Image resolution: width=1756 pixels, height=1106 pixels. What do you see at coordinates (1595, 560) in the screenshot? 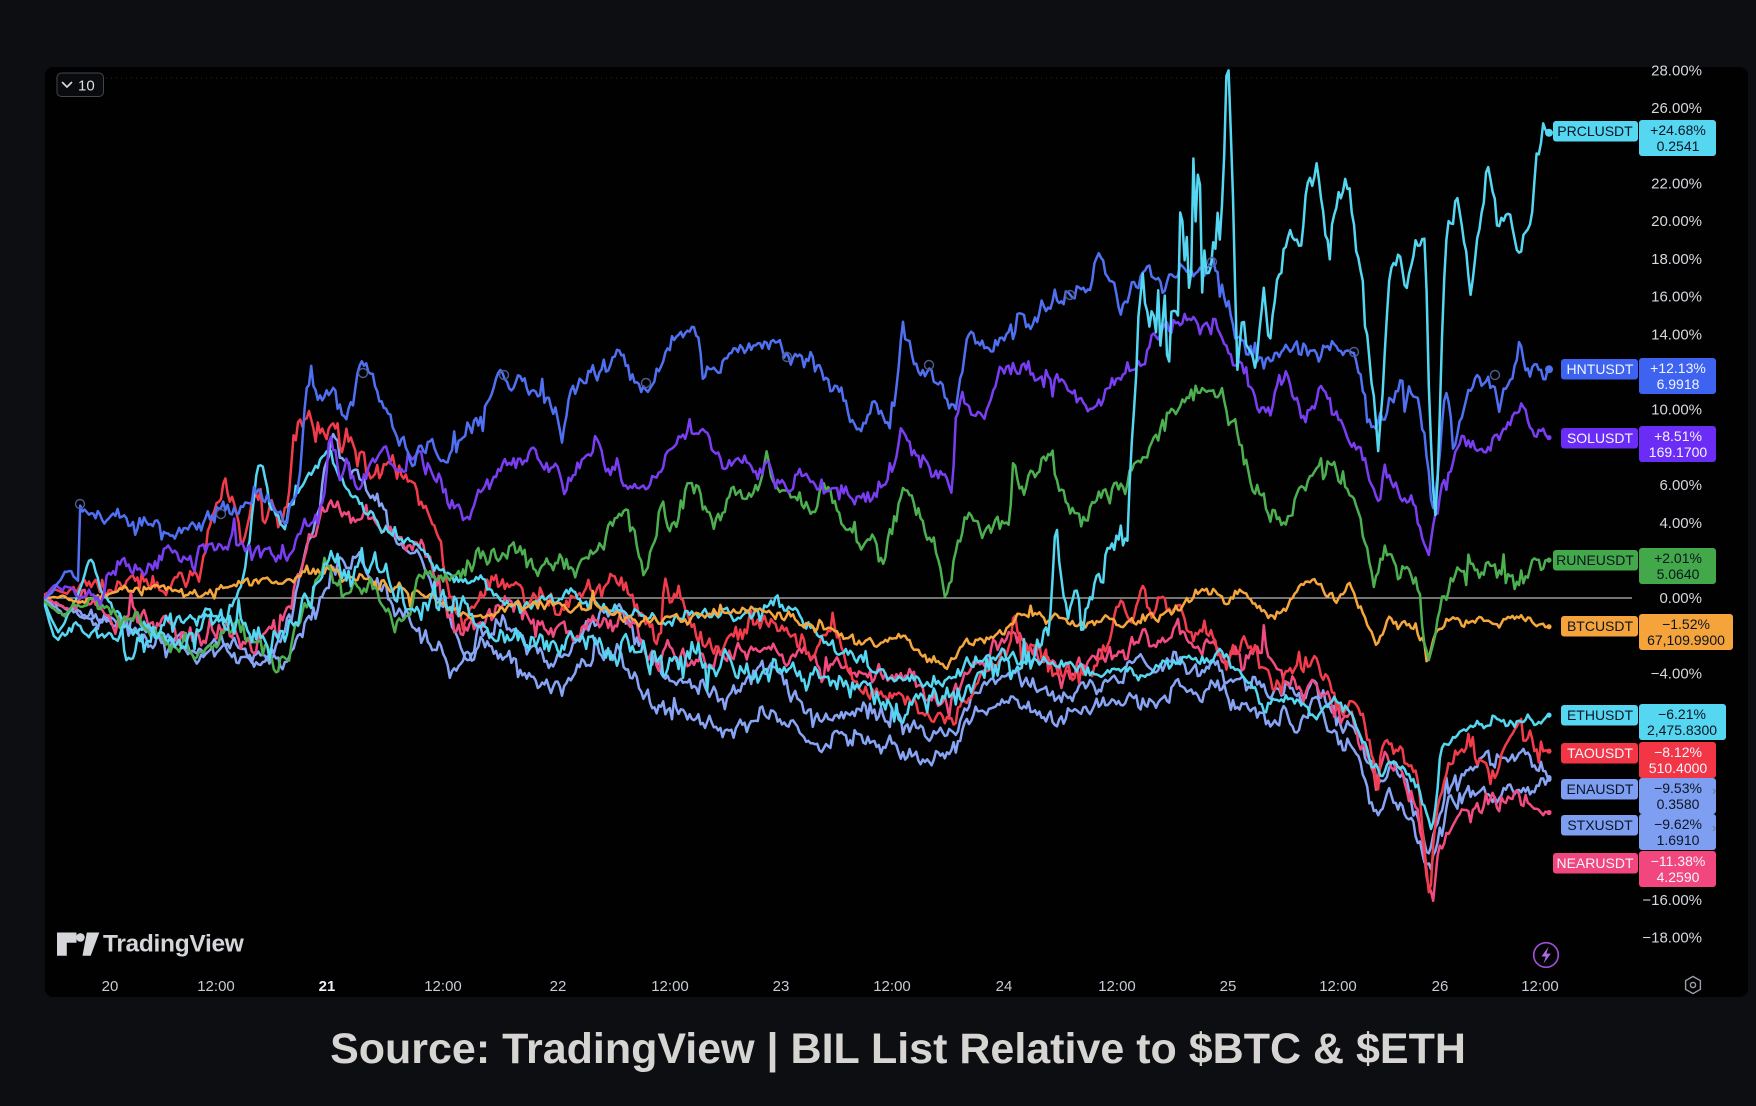
I see `svg-text: RUNEUSDT` at bounding box center [1595, 560].